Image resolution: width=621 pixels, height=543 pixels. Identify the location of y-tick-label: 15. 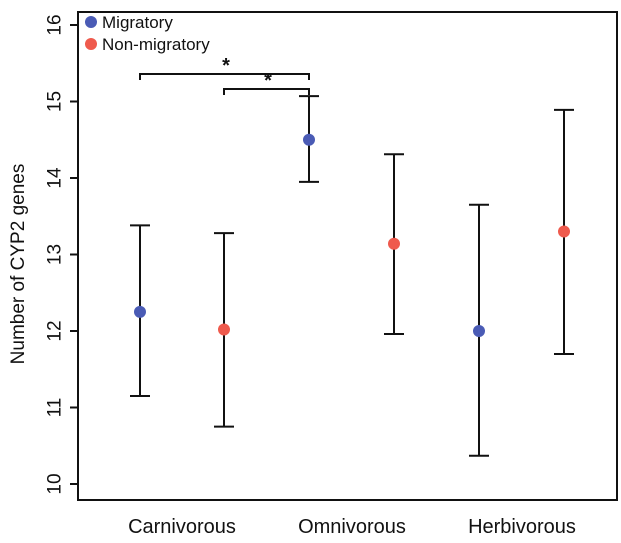
(55, 101).